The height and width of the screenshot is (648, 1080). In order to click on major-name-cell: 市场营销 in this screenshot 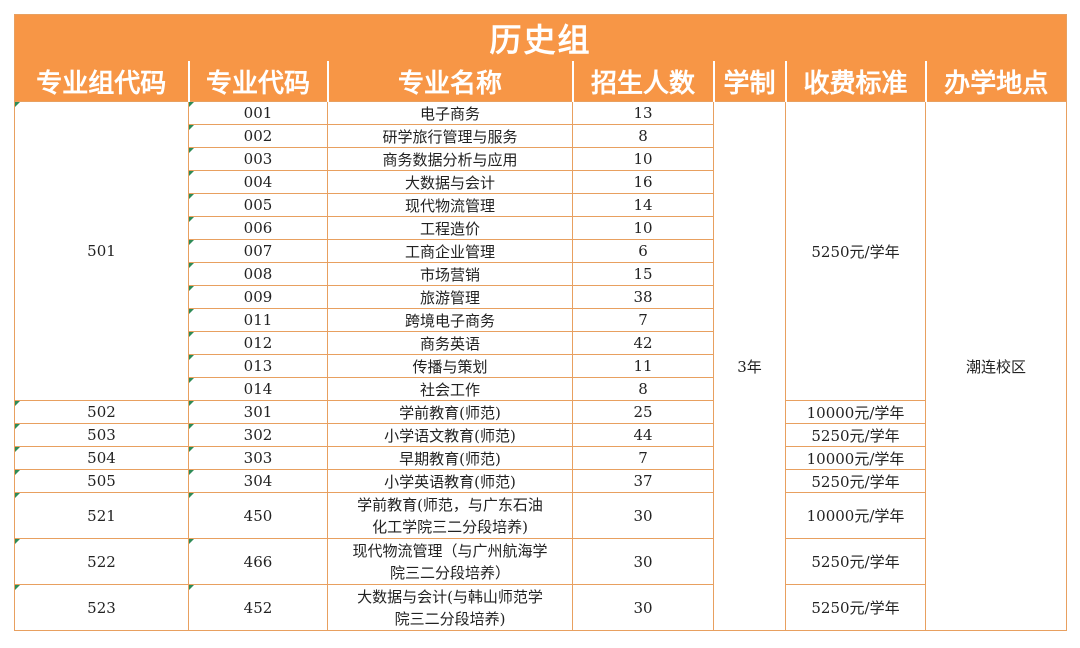, I will do `click(450, 274)`.